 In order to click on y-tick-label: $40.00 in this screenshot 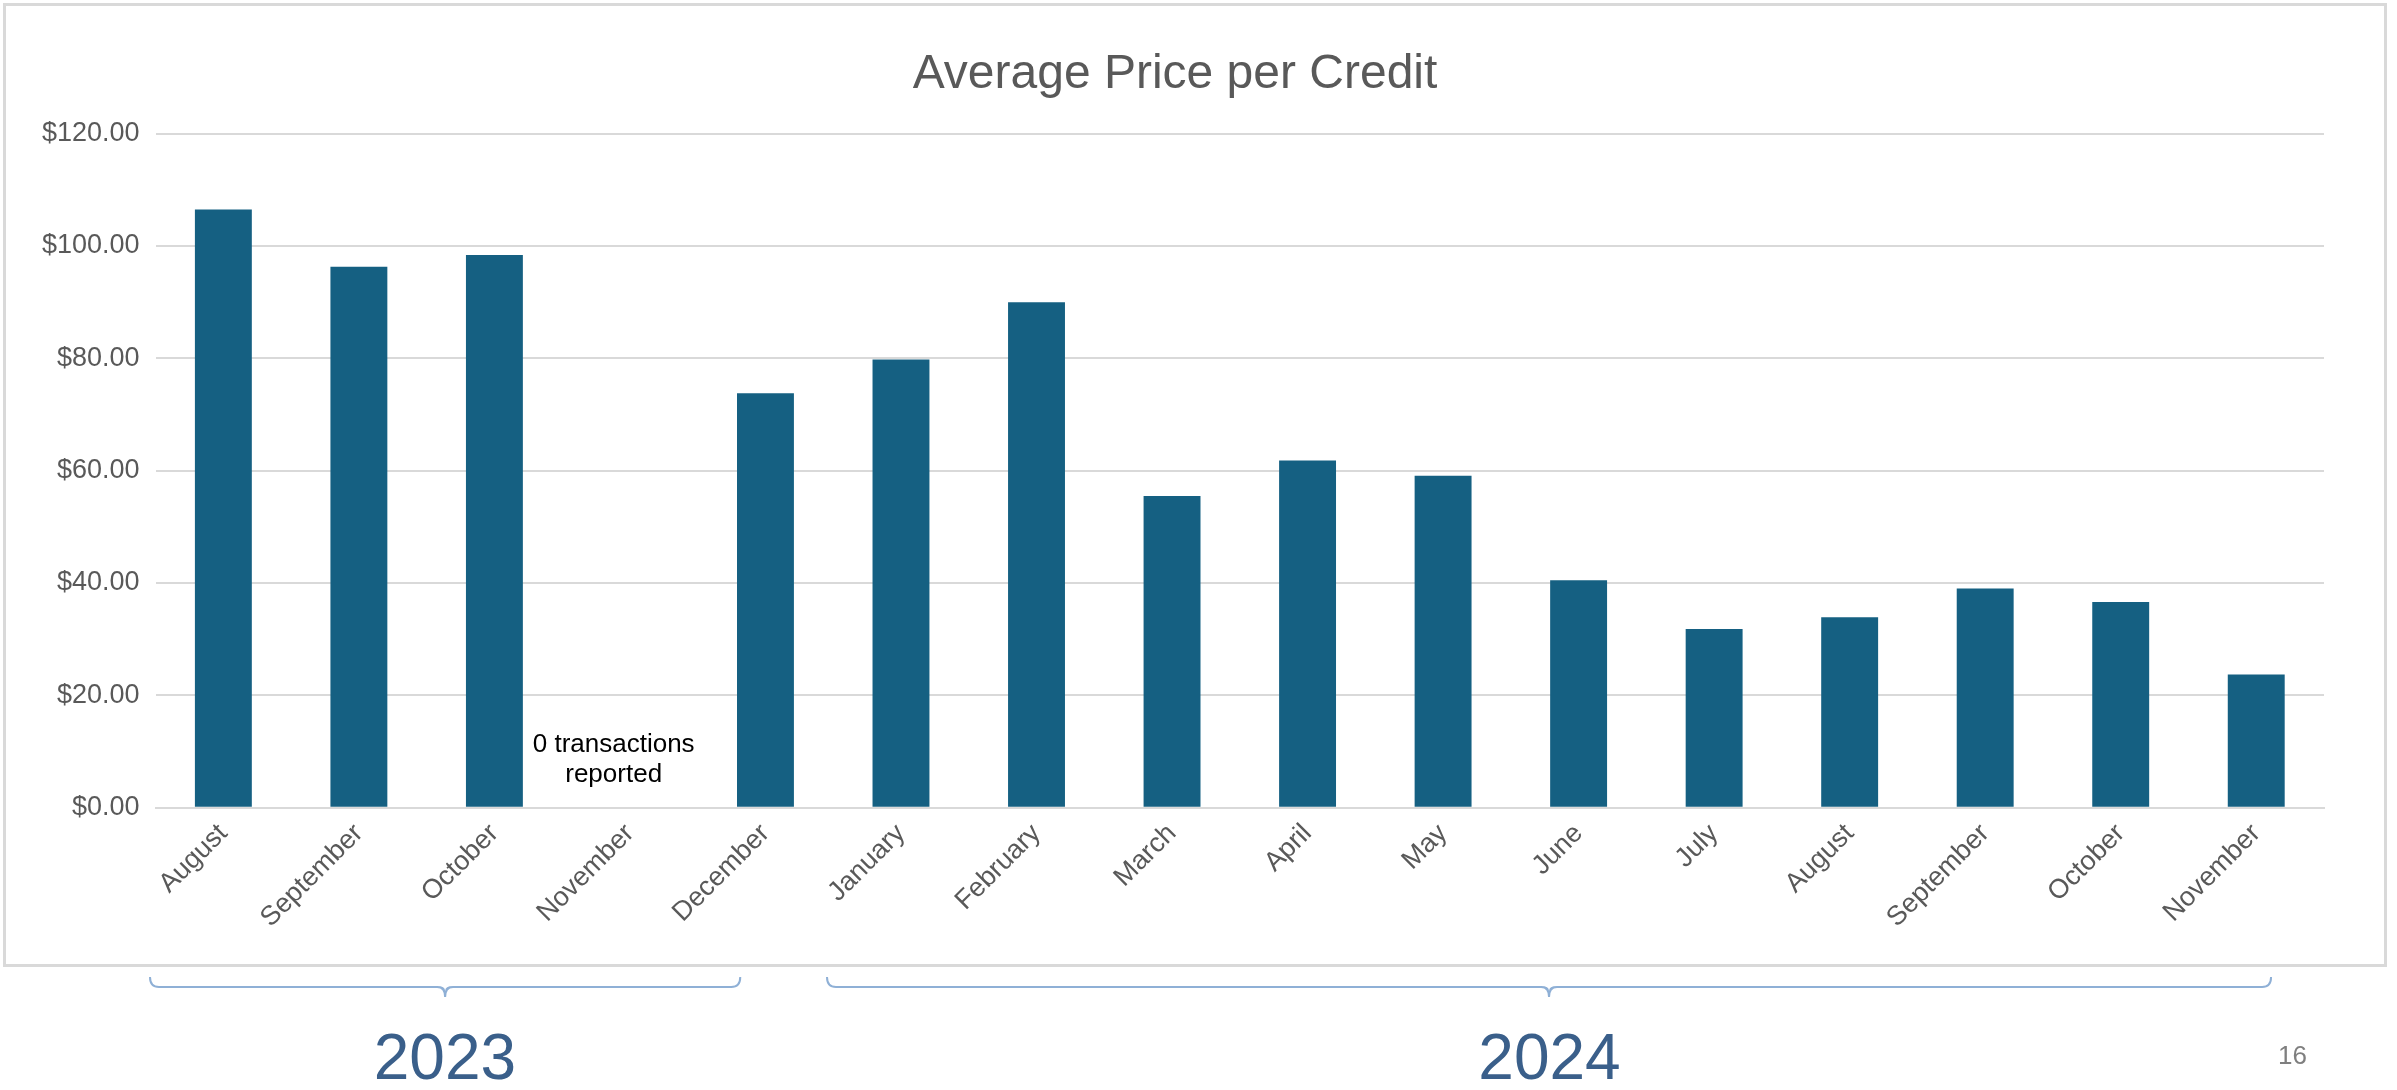, I will do `click(98, 581)`.